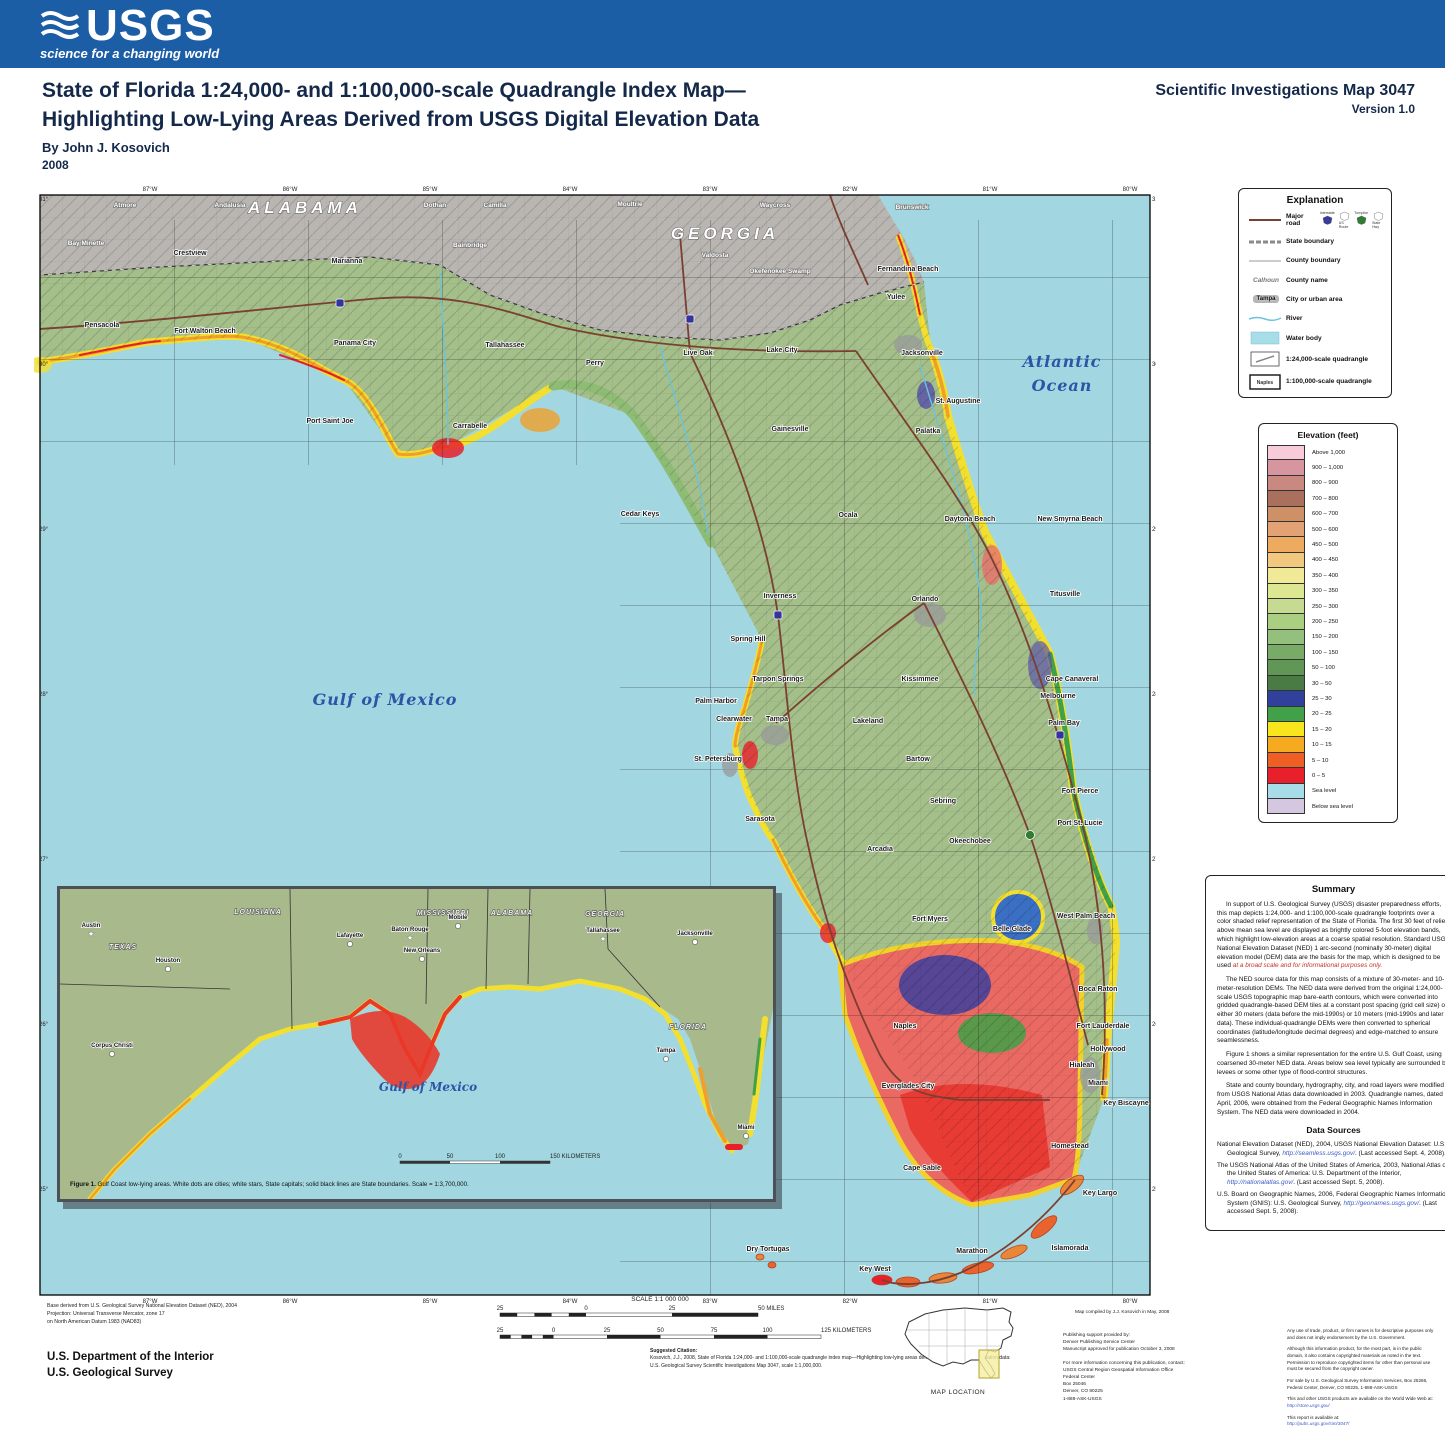 This screenshot has width=1445, height=1433. Describe the element at coordinates (1318, 1424) in the screenshot. I see `report-link: http://pubs.usgs.gov/sim/3047/` at that location.